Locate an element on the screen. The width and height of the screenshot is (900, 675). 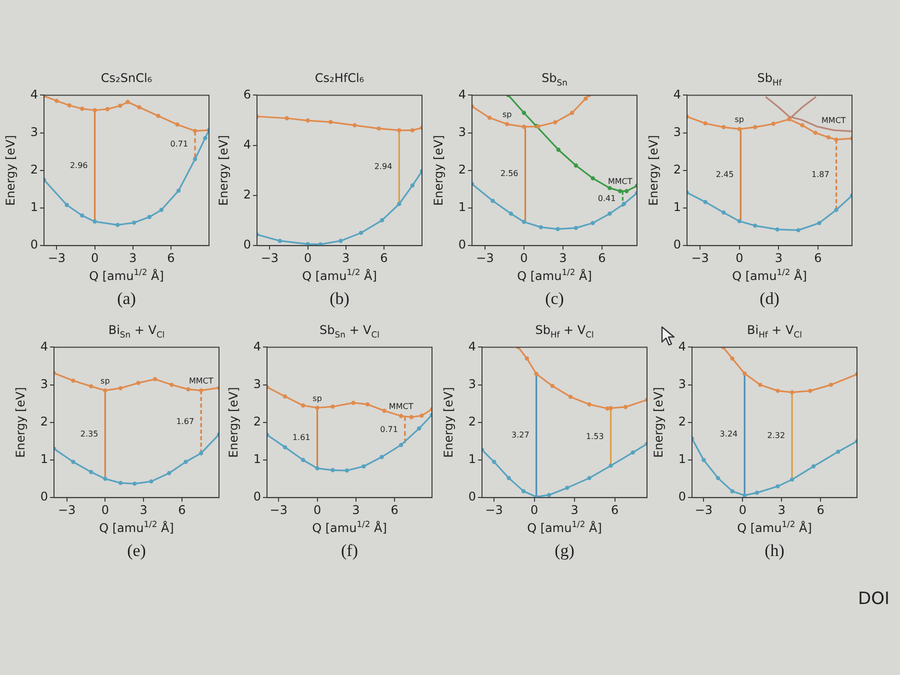
series-label: 2.35 is located at coordinates (89, 434).